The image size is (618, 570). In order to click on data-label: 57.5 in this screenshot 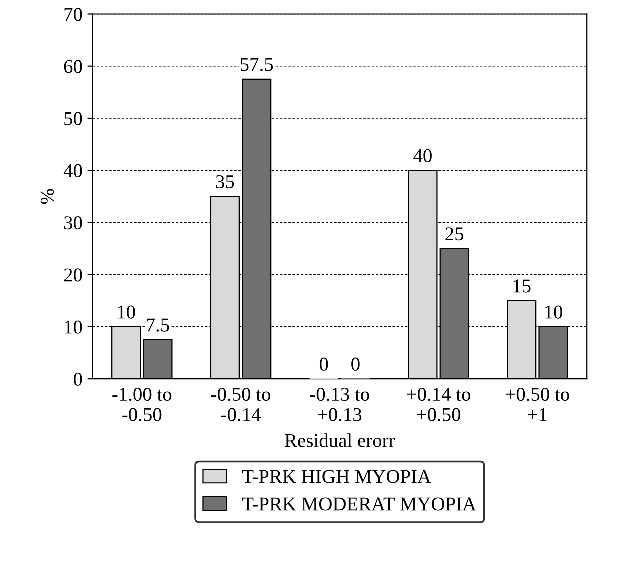, I will do `click(257, 65)`.